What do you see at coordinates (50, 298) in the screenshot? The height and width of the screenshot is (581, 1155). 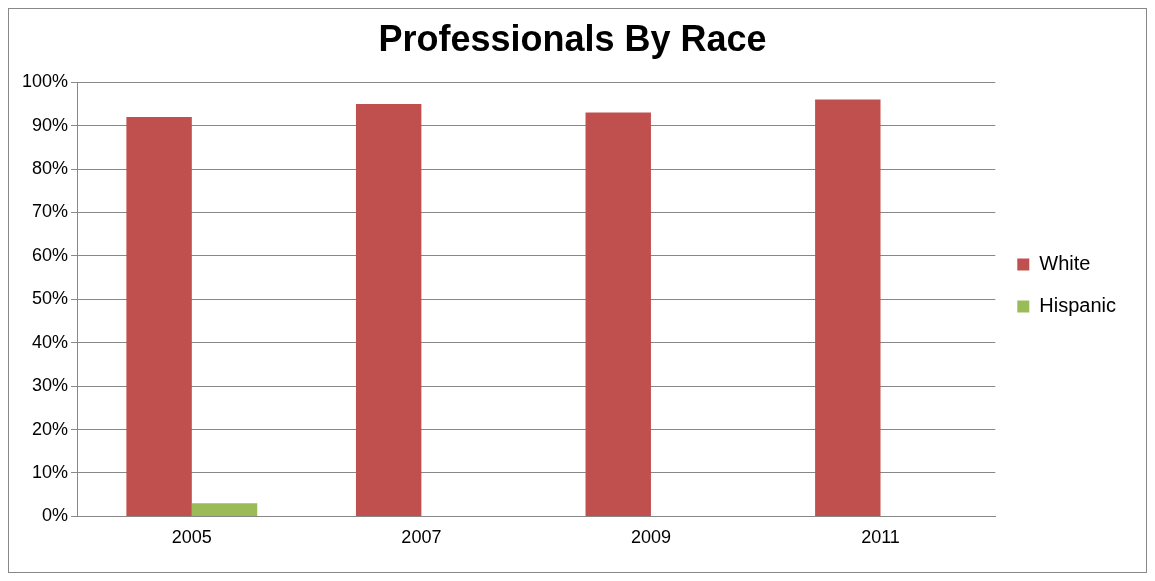 I see `y-tick-label: 50%` at bounding box center [50, 298].